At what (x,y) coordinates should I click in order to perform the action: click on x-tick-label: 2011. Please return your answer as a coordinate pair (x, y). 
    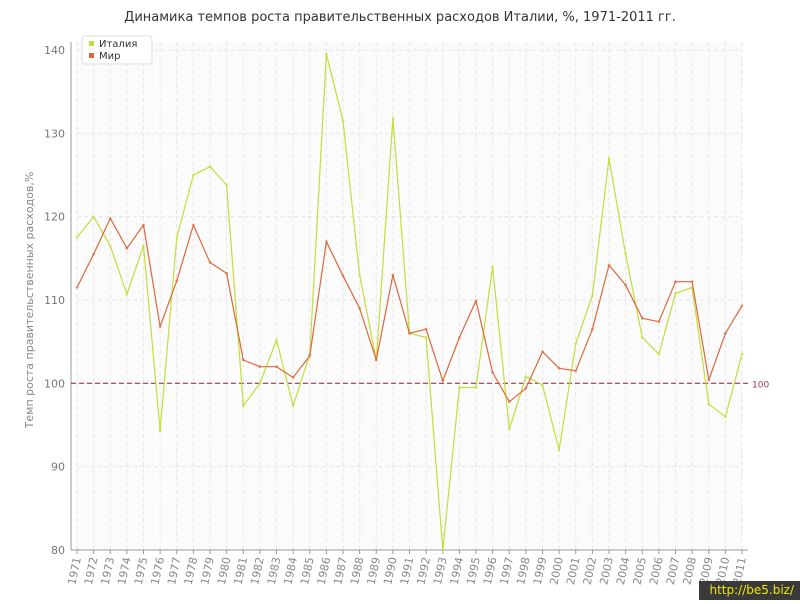
    Looking at the image, I should click on (739, 571).